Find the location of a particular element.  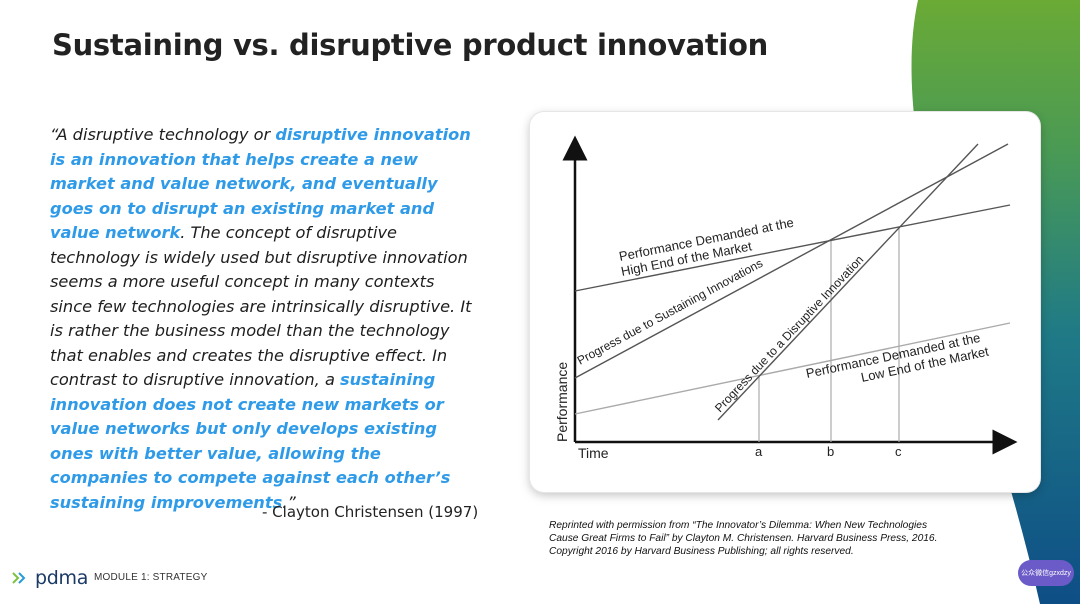

watermark-badge: 公众微信gzxdzy is located at coordinates (1046, 573).